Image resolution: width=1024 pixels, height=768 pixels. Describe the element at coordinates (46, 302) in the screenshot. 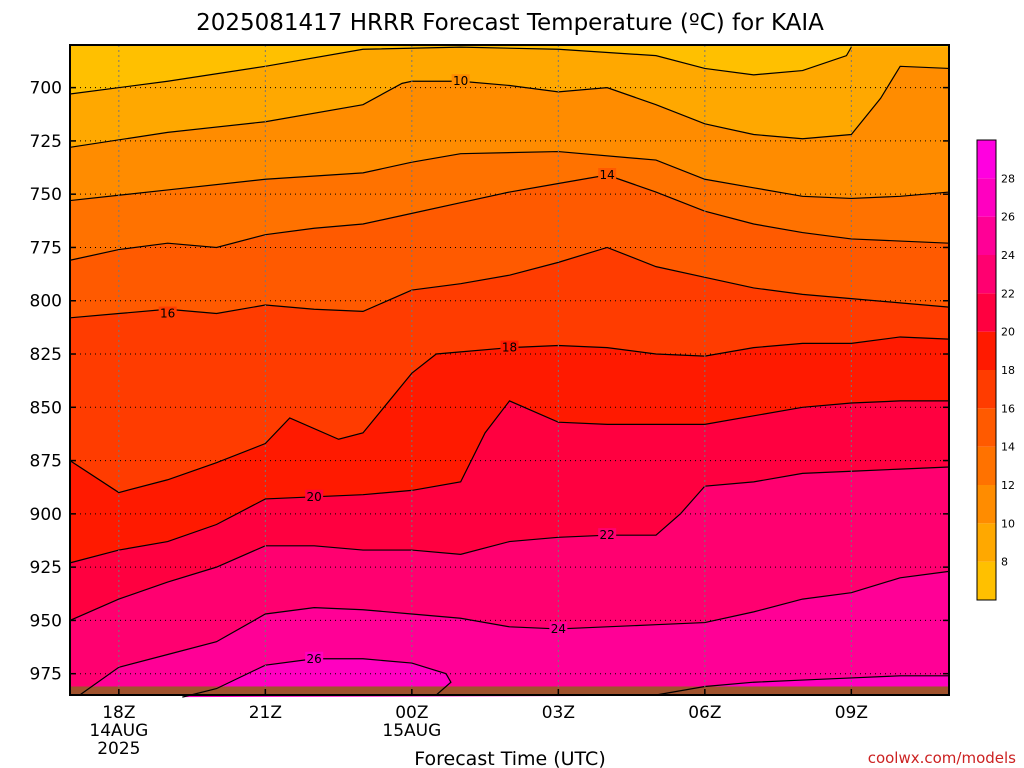

I see `y-tick-label: 800` at that location.